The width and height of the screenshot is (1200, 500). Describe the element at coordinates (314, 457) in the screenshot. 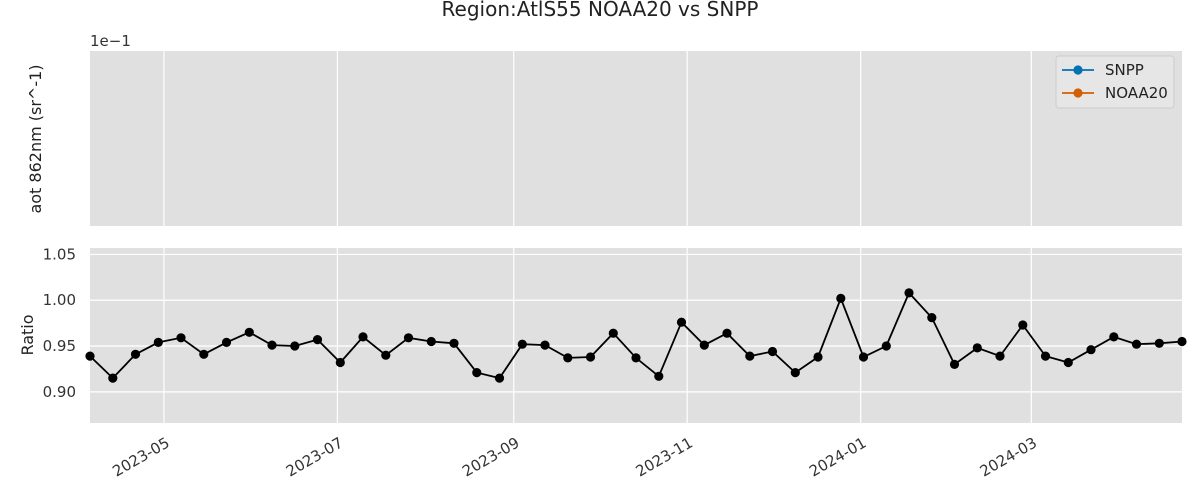

I see `x-tick-label: 2023-07` at that location.